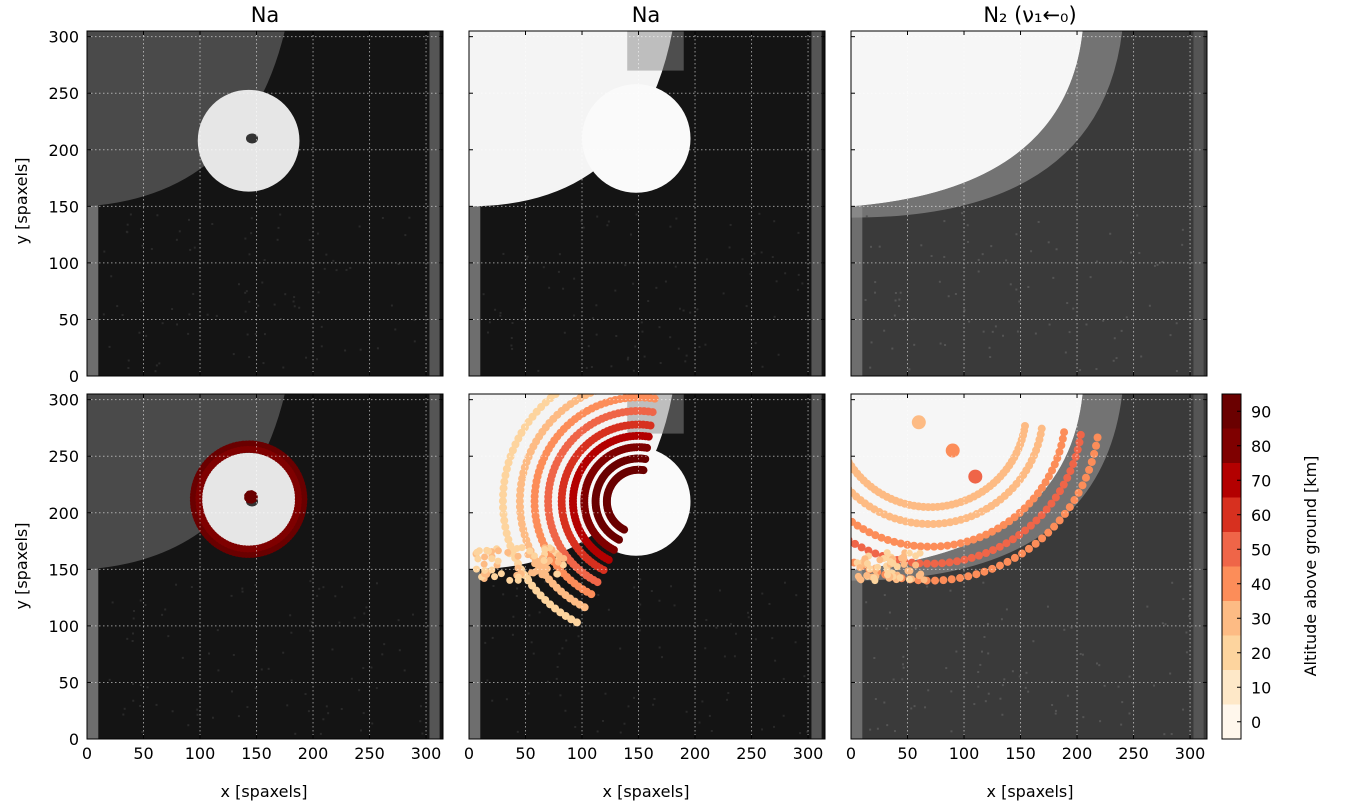 The height and width of the screenshot is (807, 1348). I want to click on panel-r1c1: 0 50 100 150 200 250 300, so click(246, 207).